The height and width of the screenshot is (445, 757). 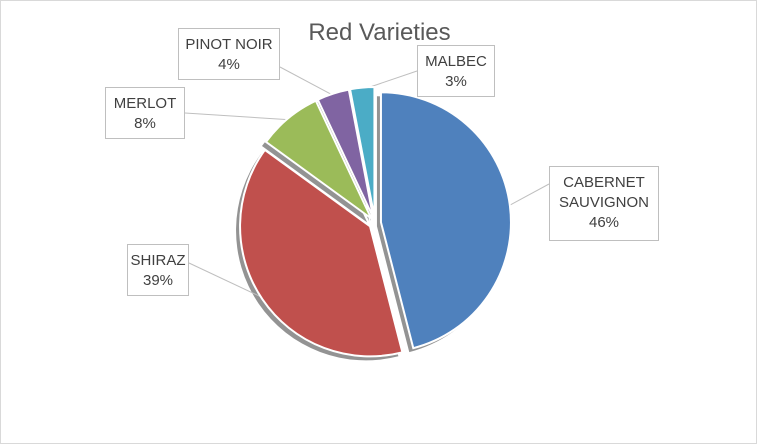 I want to click on data-label: SHIRAZ 39%, so click(x=158, y=270).